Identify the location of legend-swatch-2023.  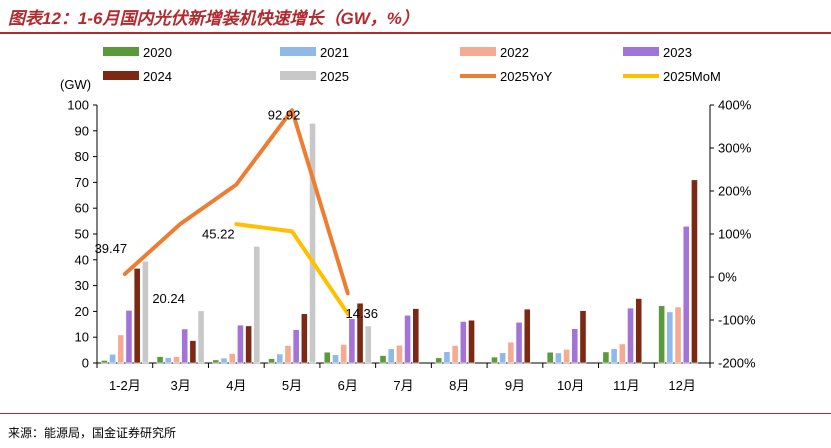
(641, 51).